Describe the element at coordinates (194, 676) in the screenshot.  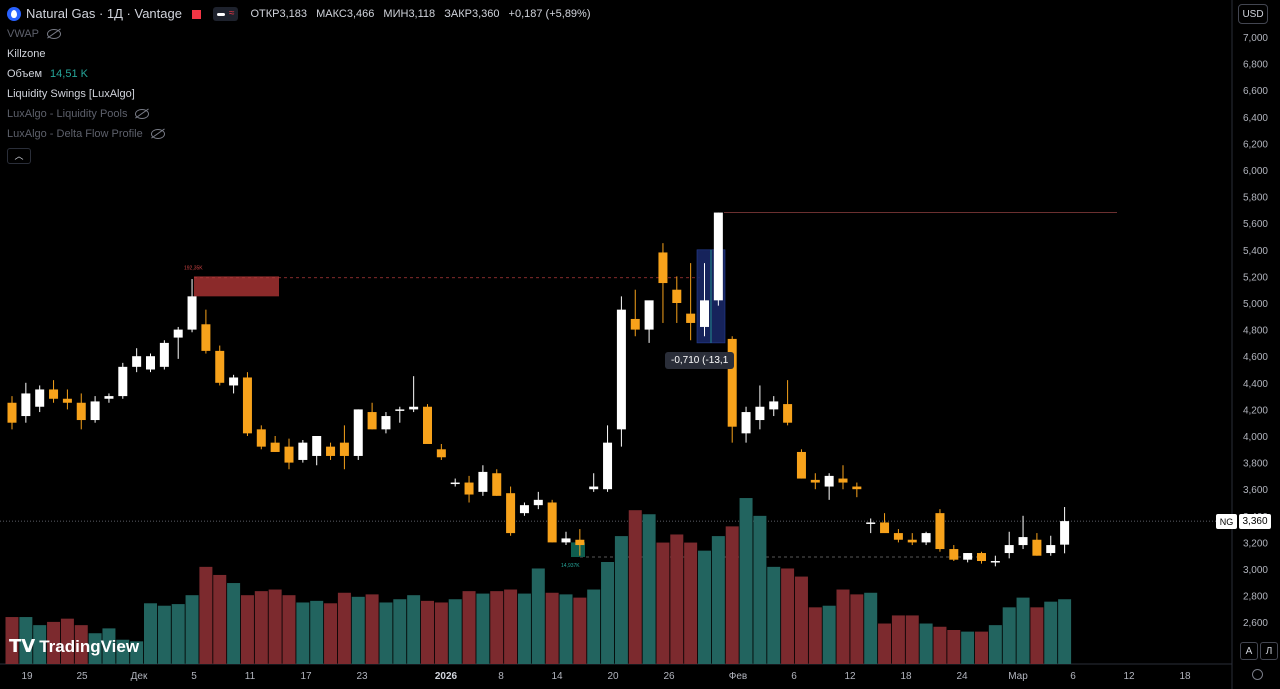
I see `x-tick-label: 5` at that location.